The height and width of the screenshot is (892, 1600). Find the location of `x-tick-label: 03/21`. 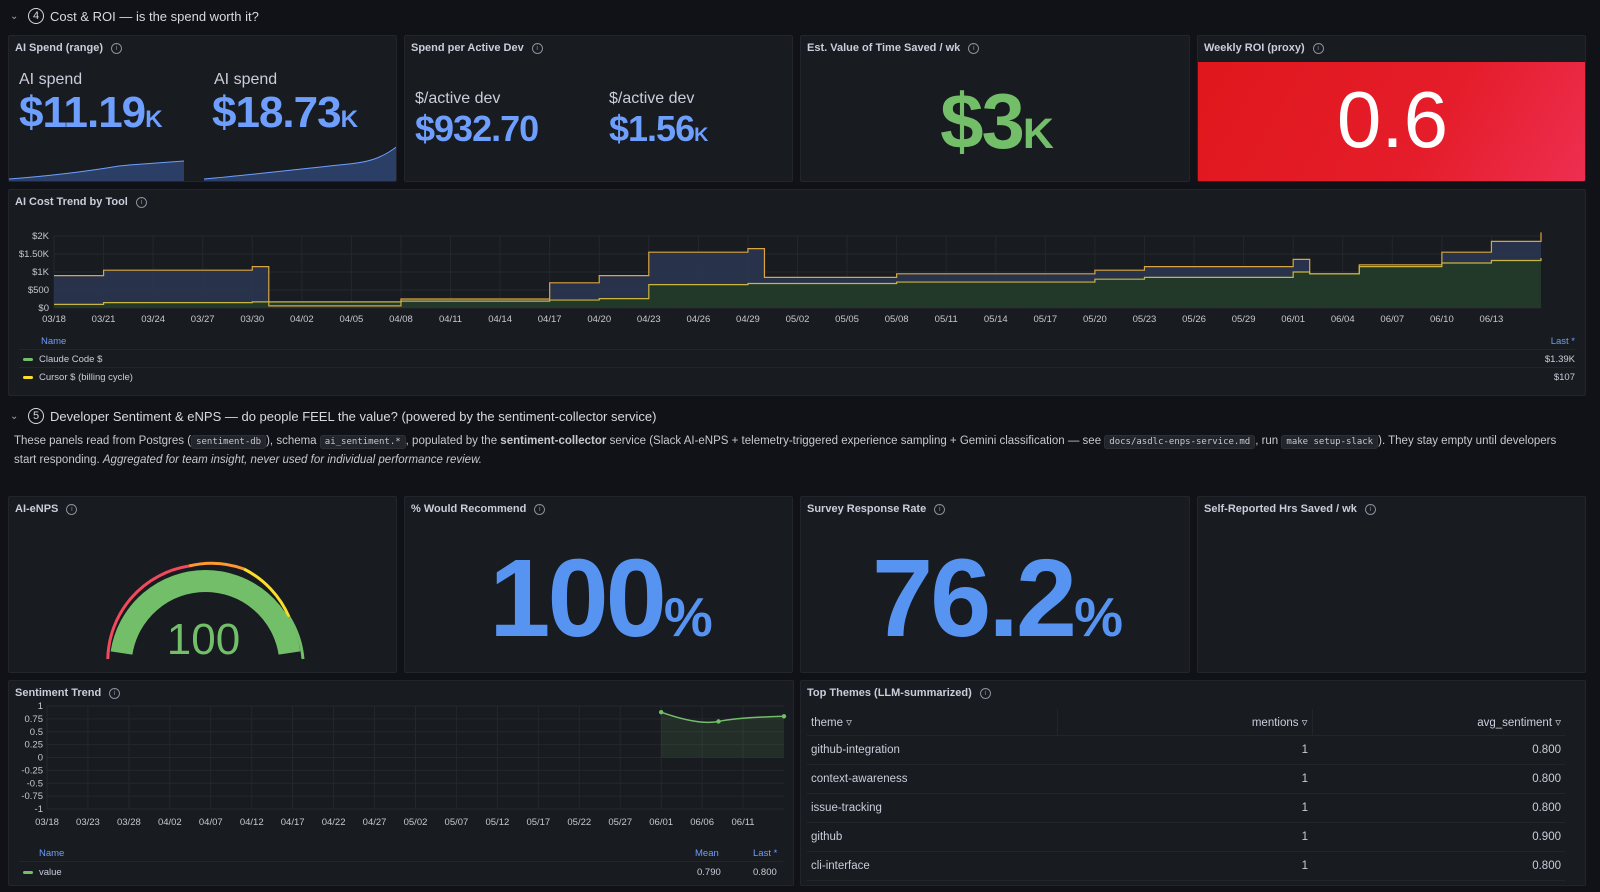

x-tick-label: 03/21 is located at coordinates (104, 319).